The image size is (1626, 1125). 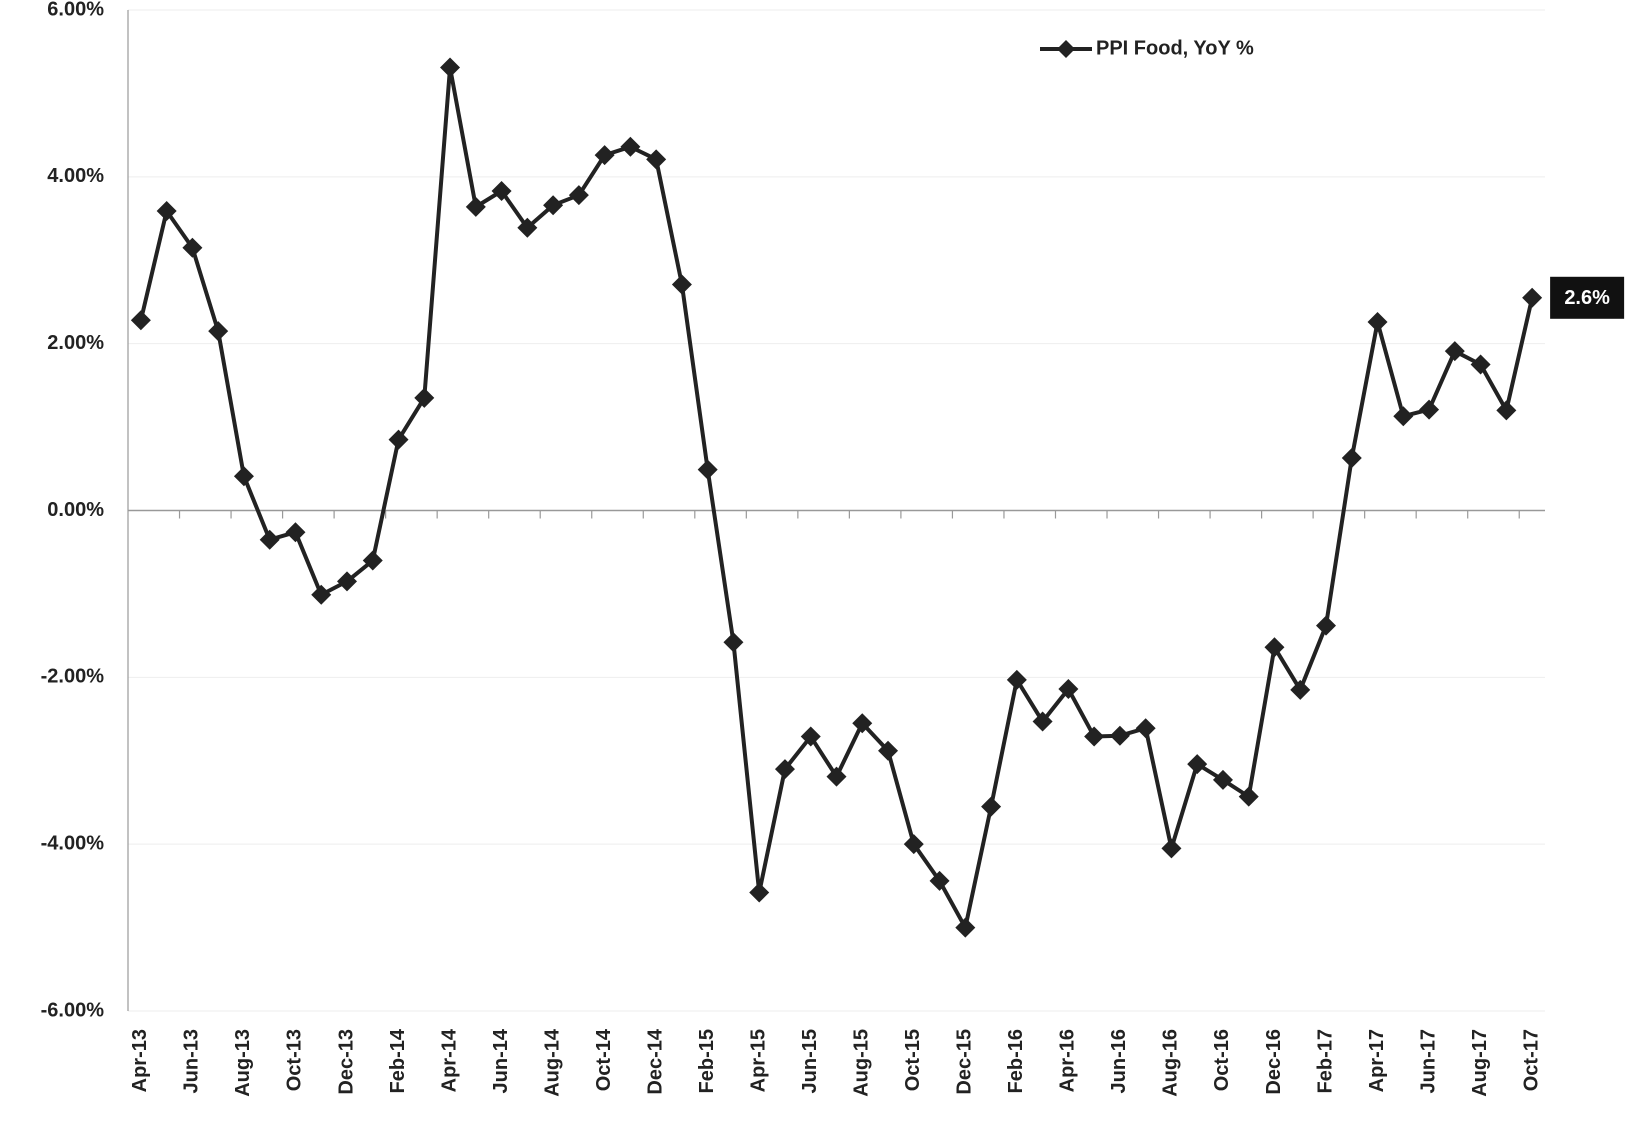 What do you see at coordinates (1175, 48) in the screenshot?
I see `legend-label: PPI Food, YoY %` at bounding box center [1175, 48].